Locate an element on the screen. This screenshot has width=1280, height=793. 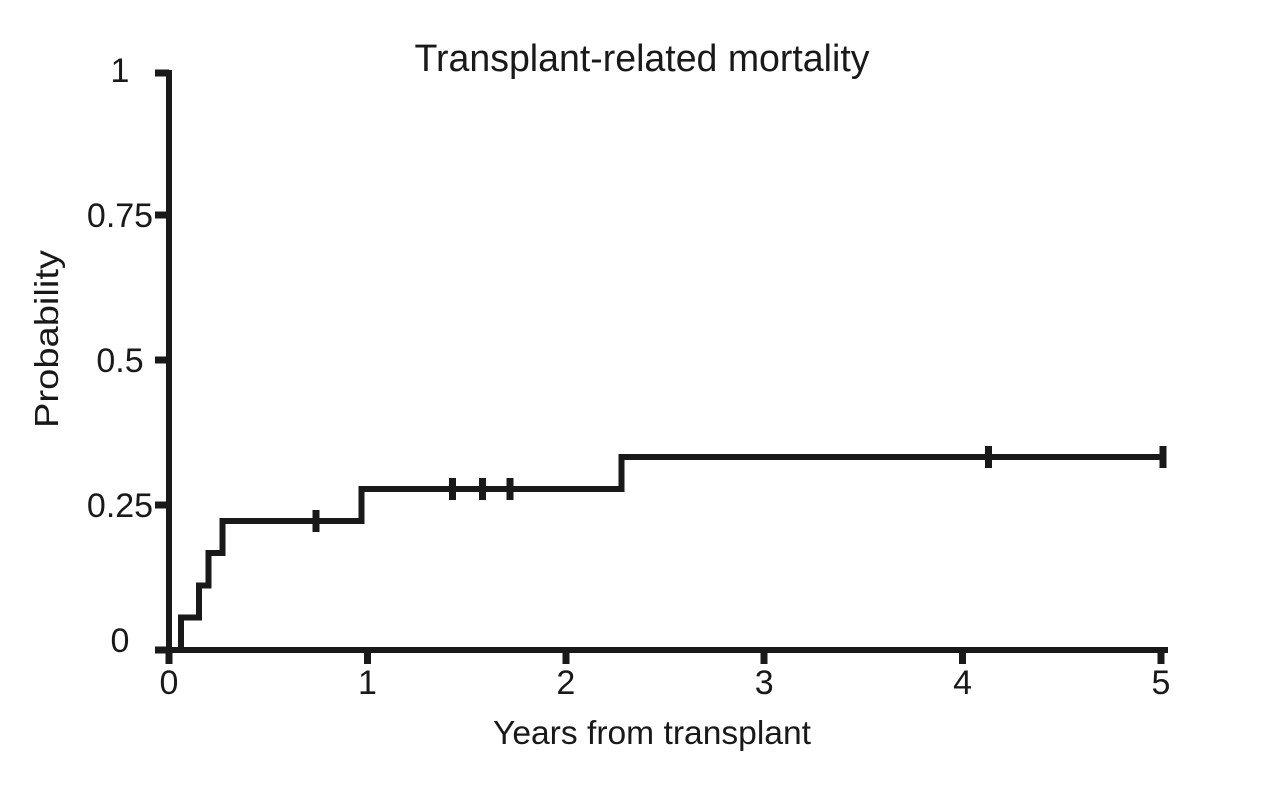
x-tick-label: 5 is located at coordinates (1161, 683).